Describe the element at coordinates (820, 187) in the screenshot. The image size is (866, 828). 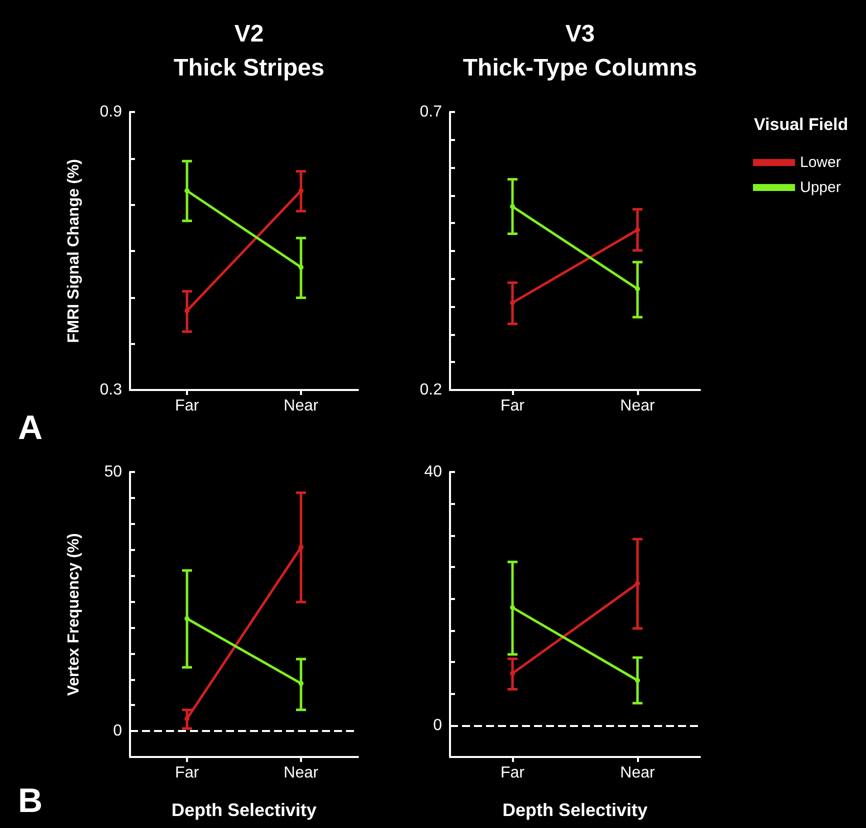
I see `legend-label: Upper` at that location.